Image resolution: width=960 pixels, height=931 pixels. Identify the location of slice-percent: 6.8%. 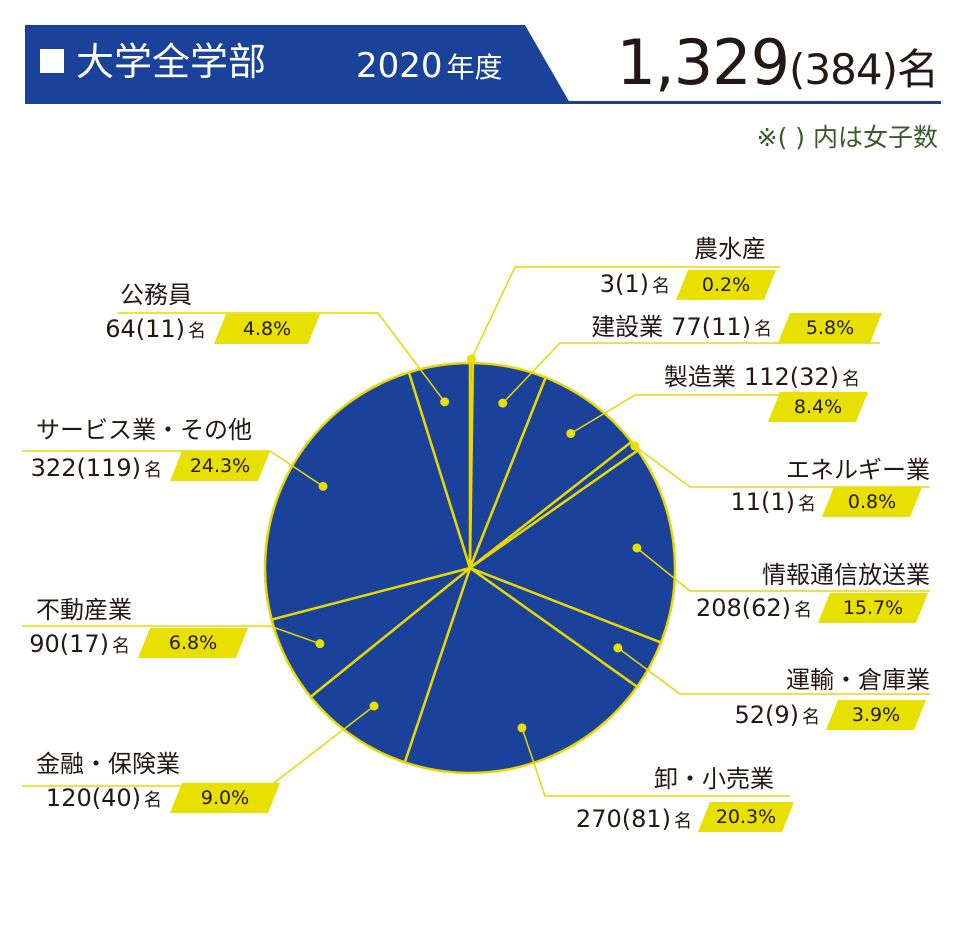
(193, 643).